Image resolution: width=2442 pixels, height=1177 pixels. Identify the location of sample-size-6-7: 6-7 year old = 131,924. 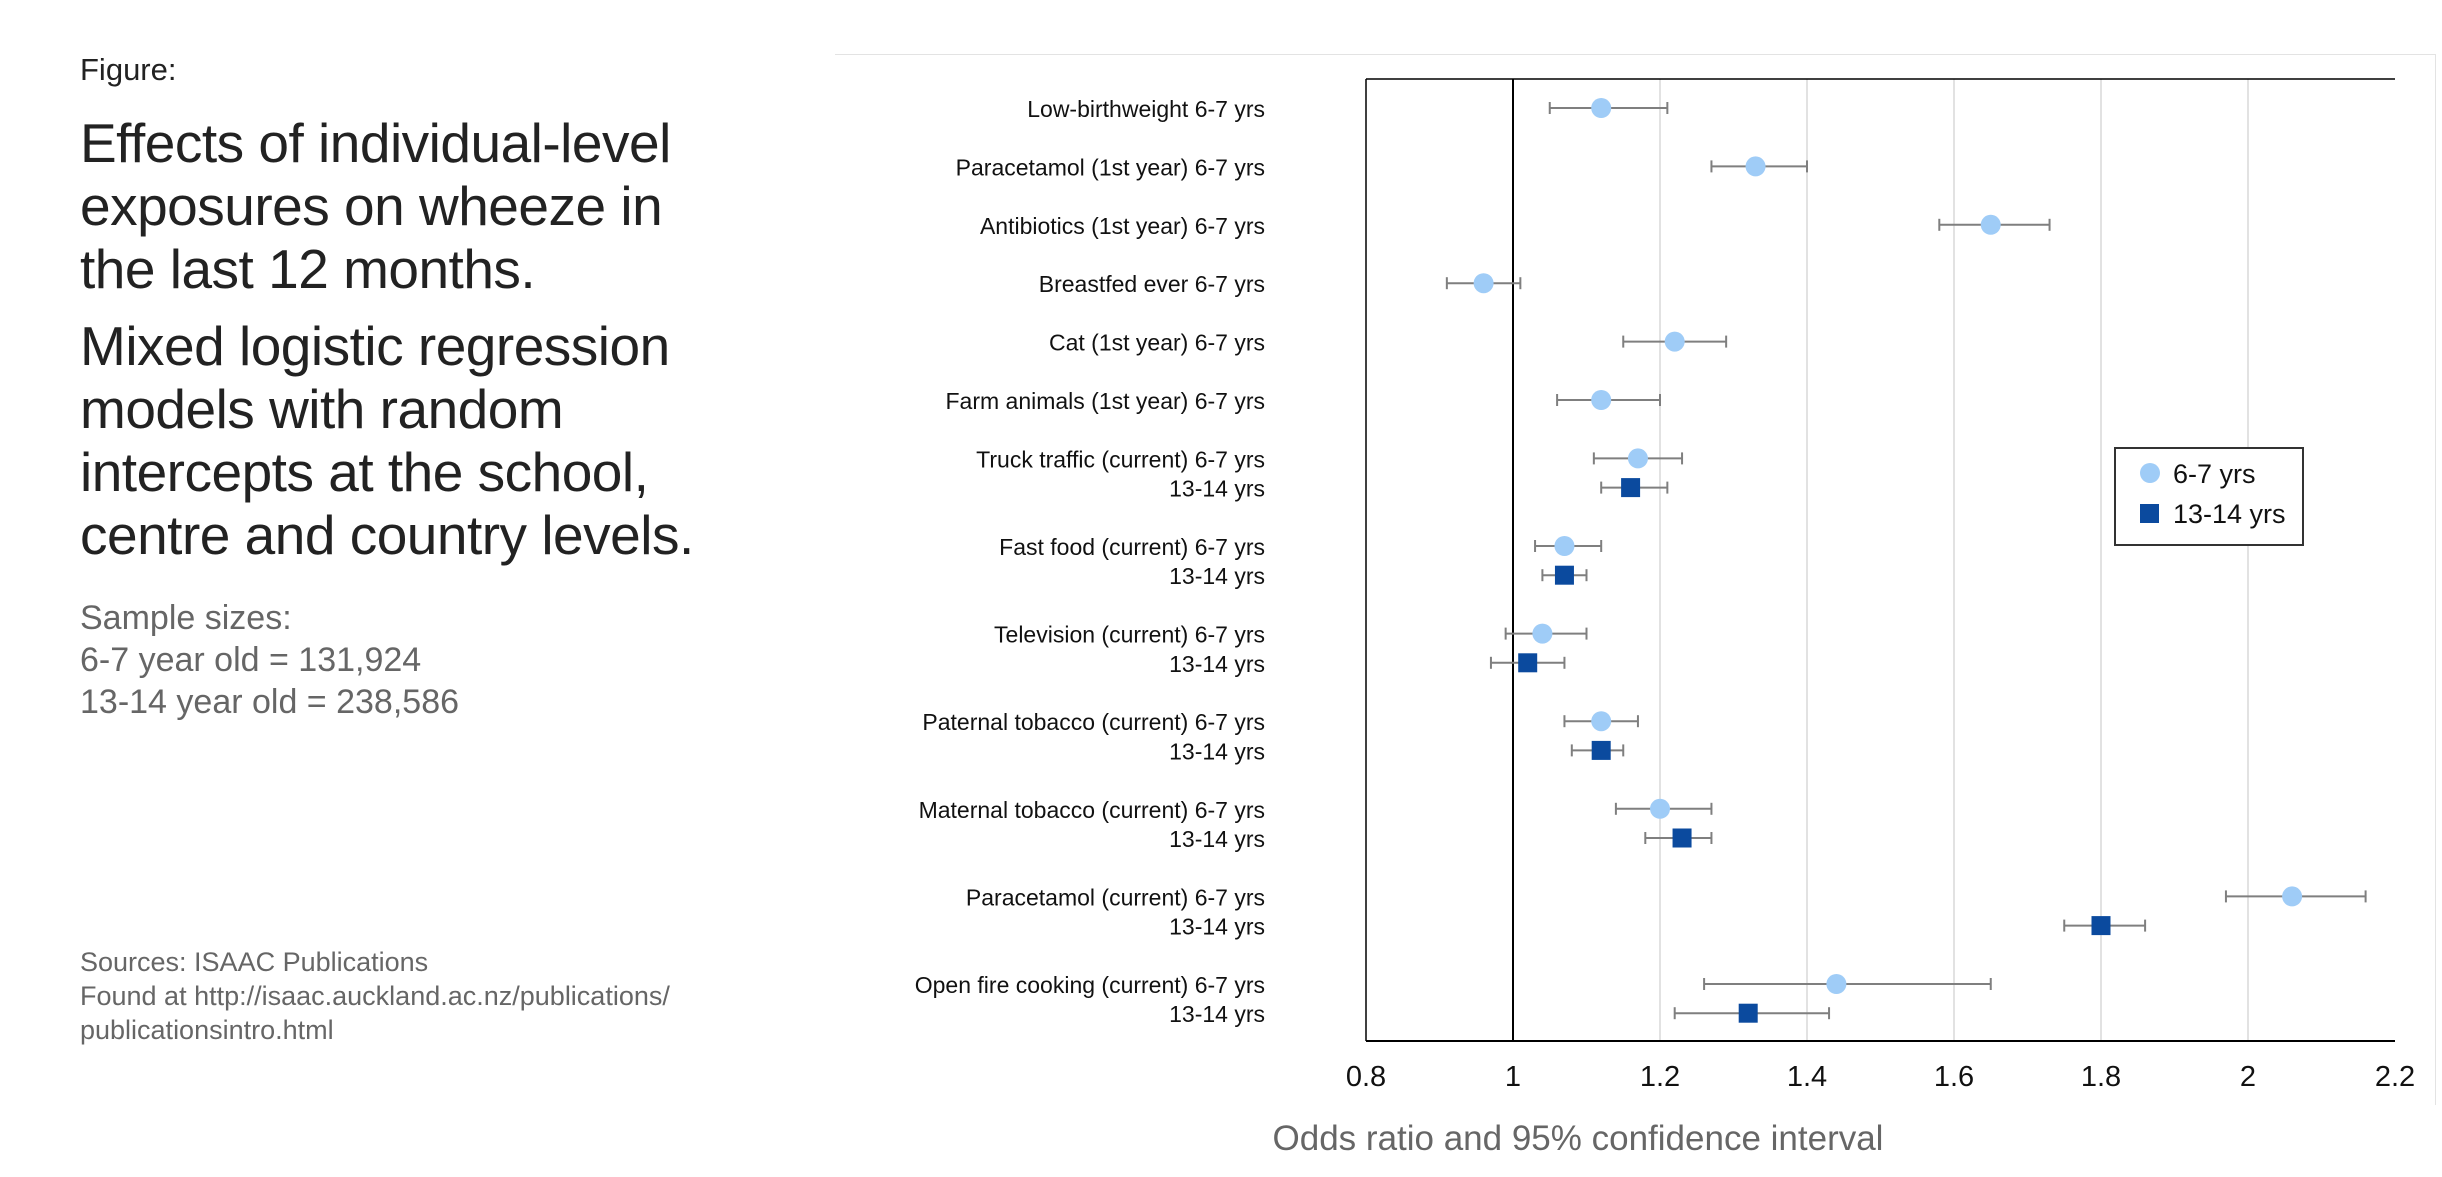
(251, 660).